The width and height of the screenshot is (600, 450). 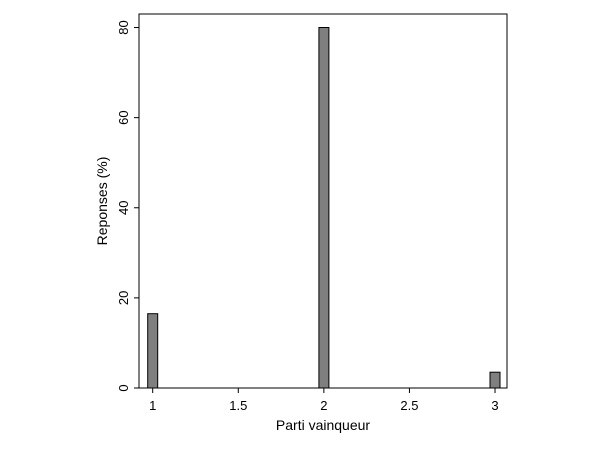 I want to click on x-tick-label: 2.5, so click(x=409, y=405).